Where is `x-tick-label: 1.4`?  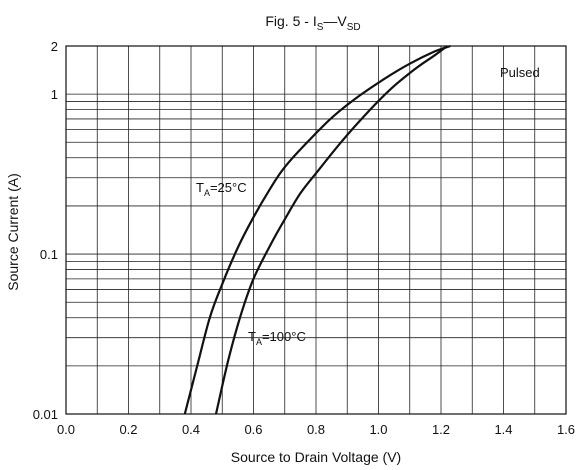
x-tick-label: 1.4 is located at coordinates (503, 429).